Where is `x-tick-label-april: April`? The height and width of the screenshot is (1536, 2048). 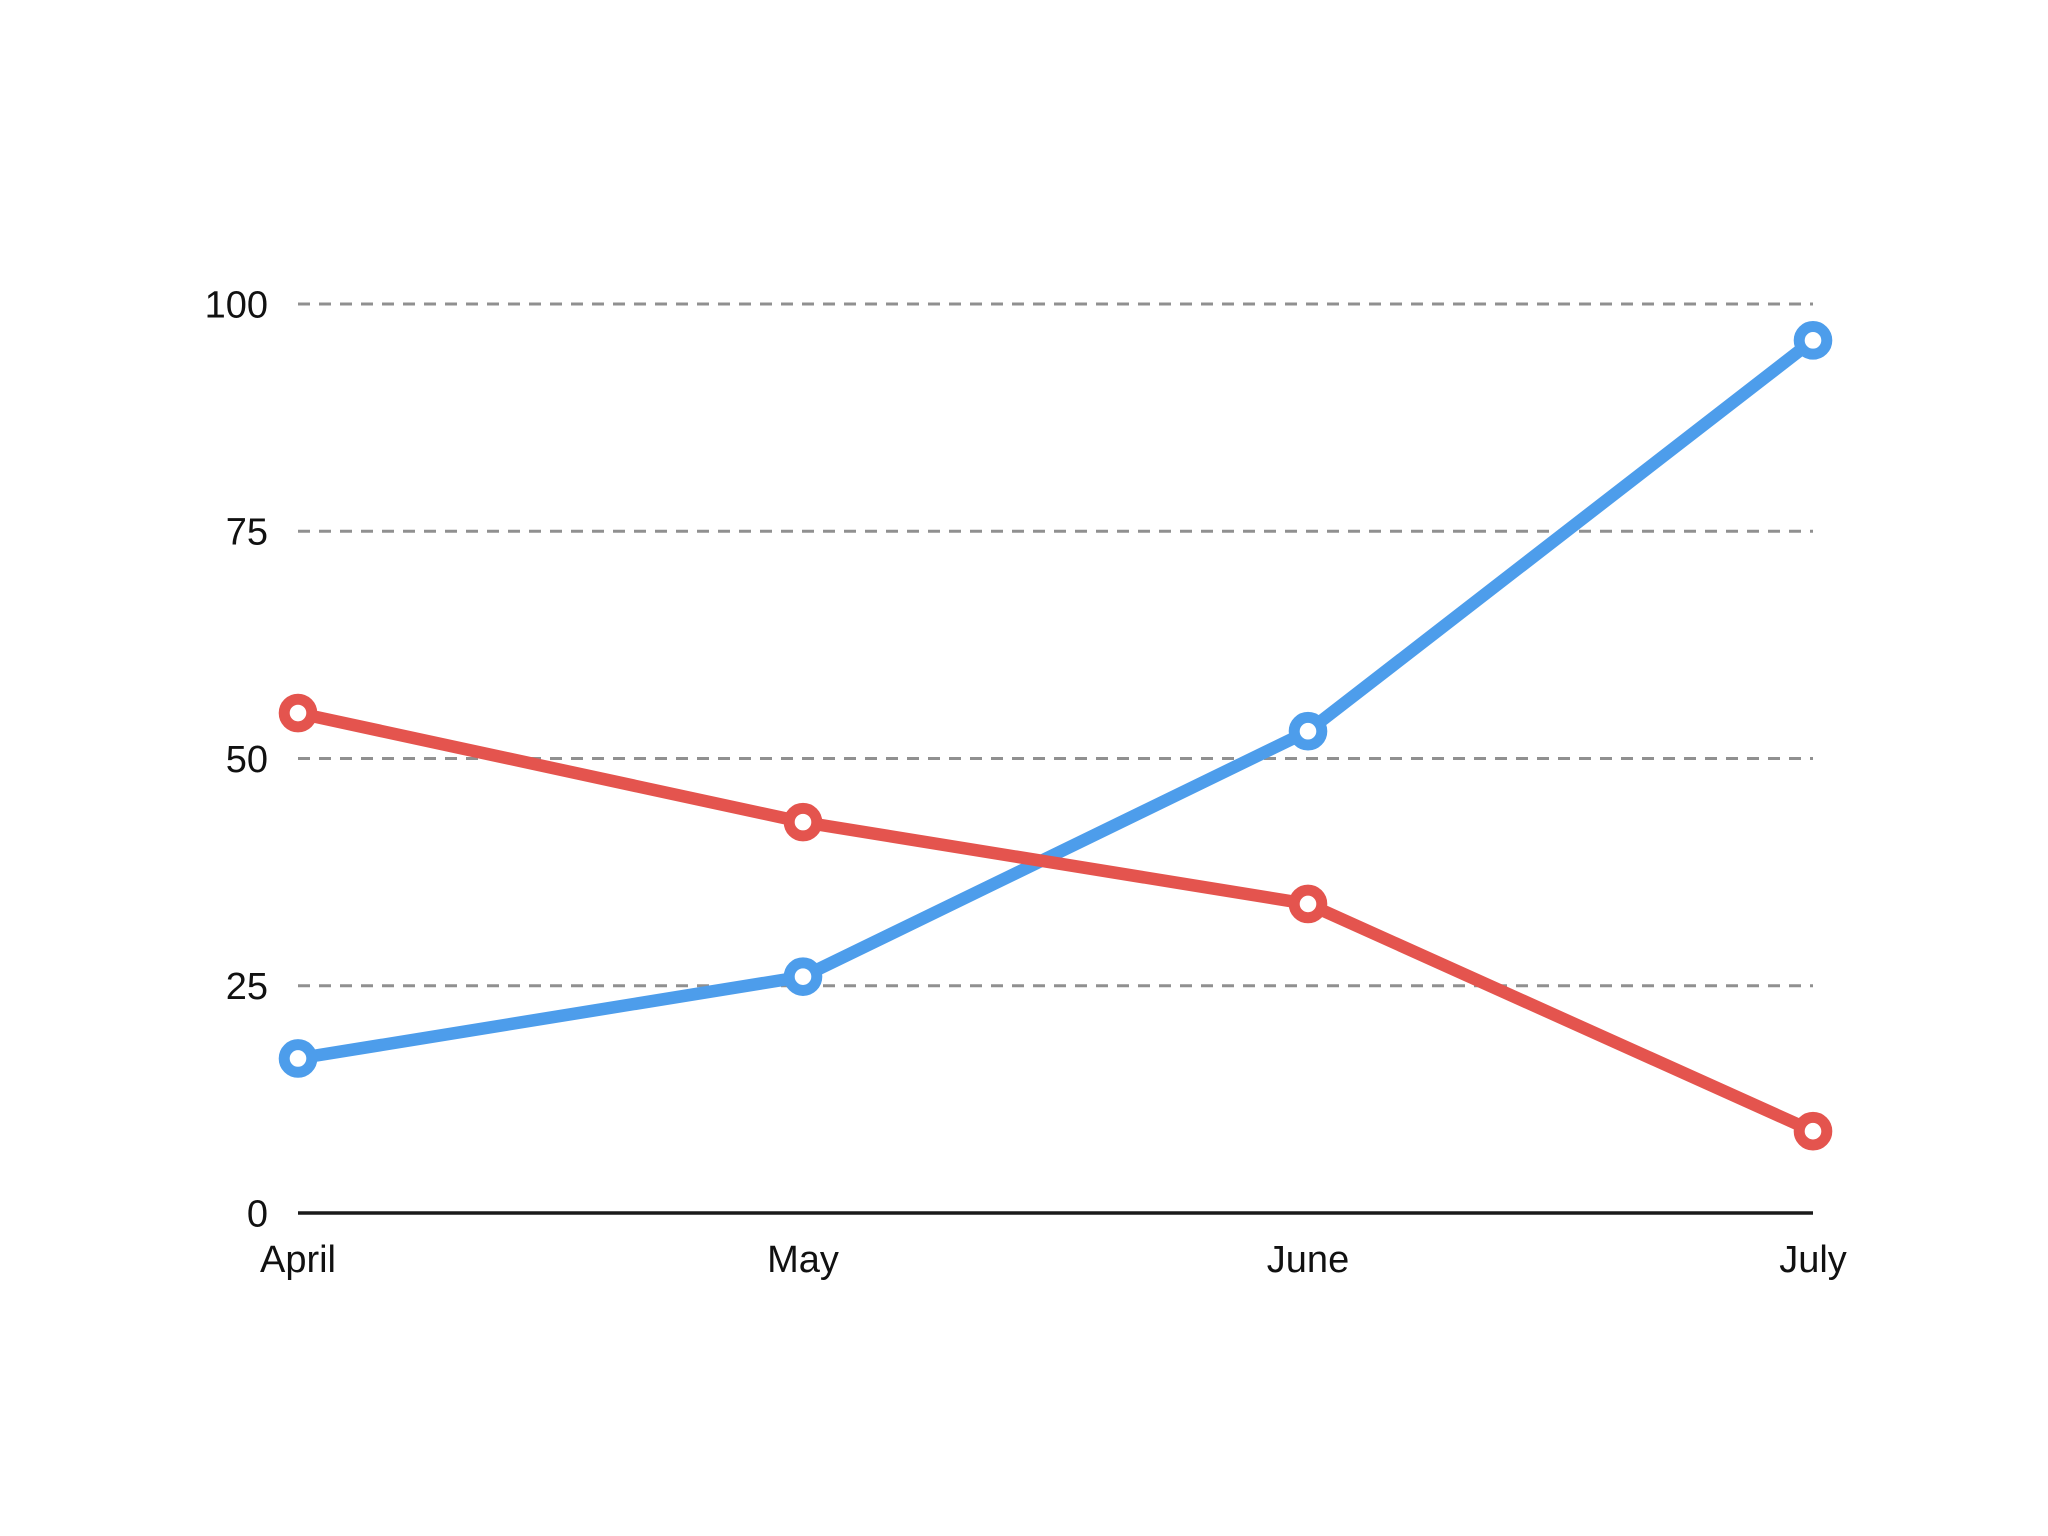 x-tick-label-april: April is located at coordinates (298, 1260).